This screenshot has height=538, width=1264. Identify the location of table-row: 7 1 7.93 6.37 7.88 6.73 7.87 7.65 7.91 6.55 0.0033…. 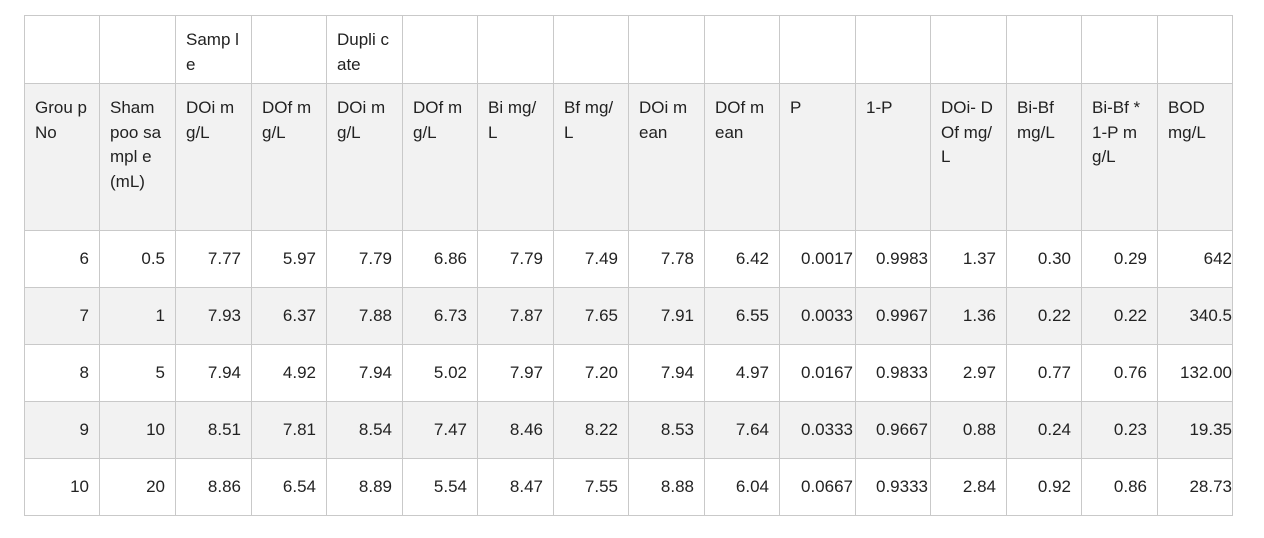
(628, 316).